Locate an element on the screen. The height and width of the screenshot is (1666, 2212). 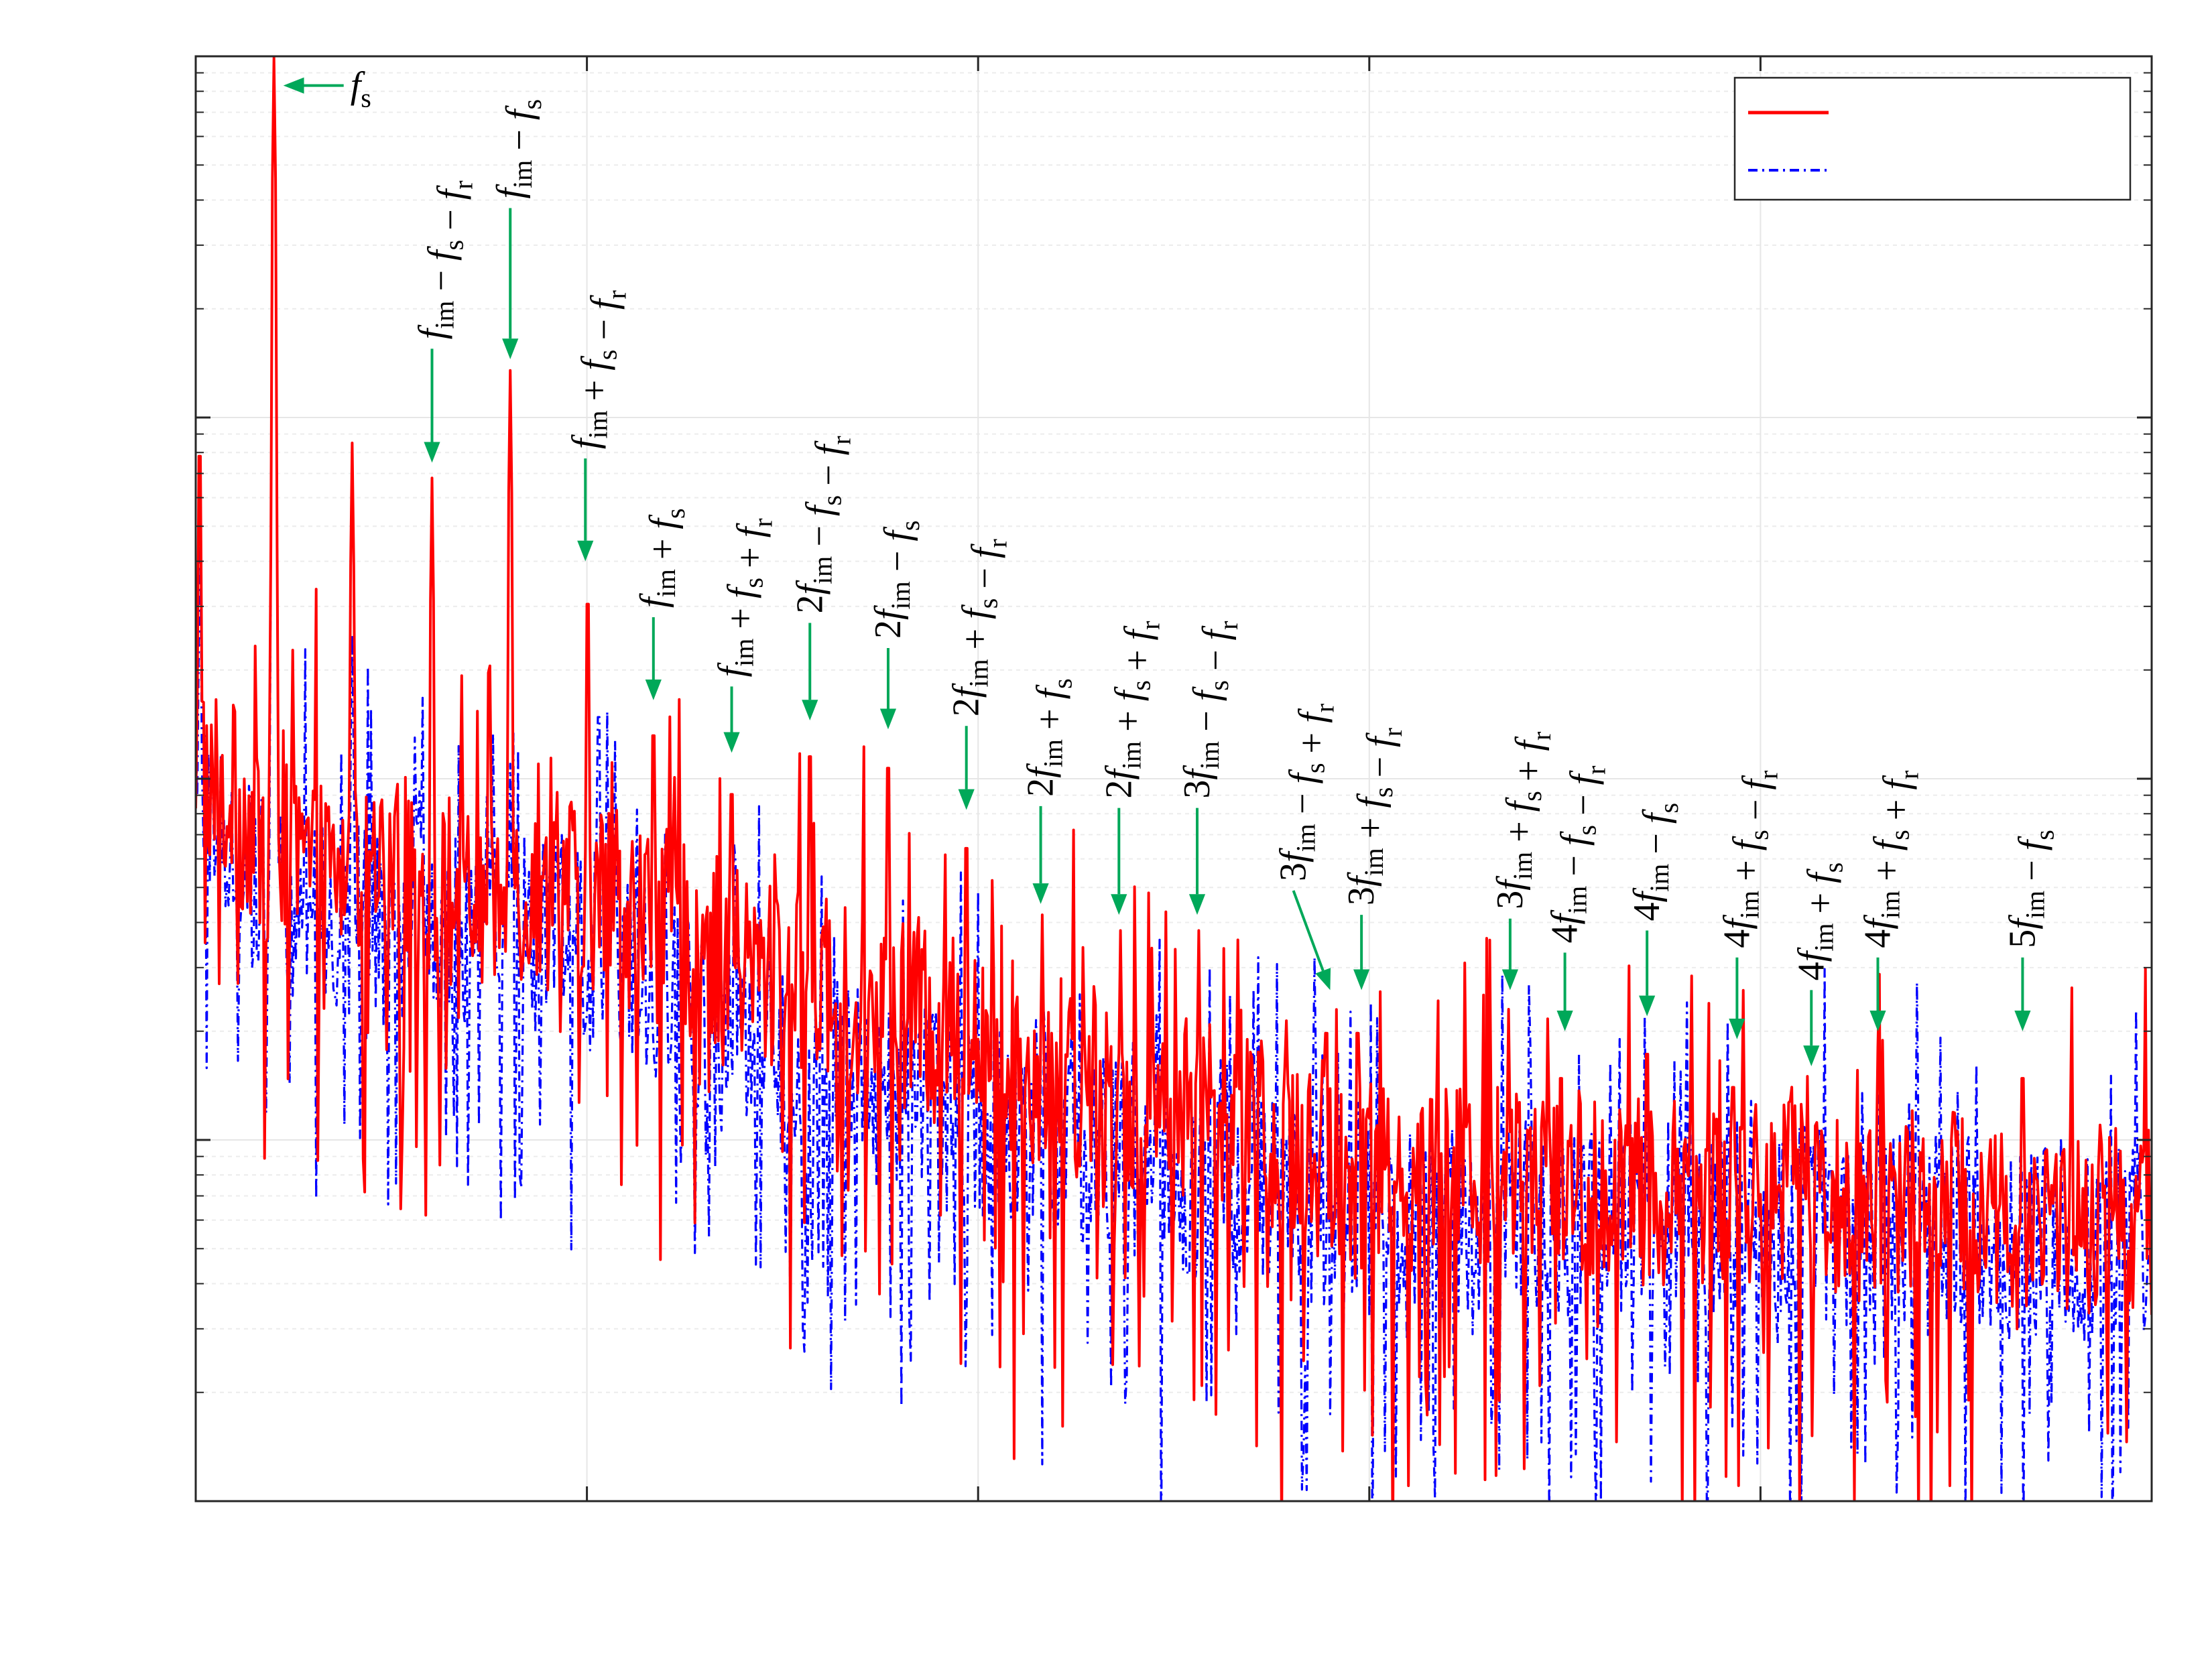
annotation-7: 2fim − fs is located at coordinates (896, 625).